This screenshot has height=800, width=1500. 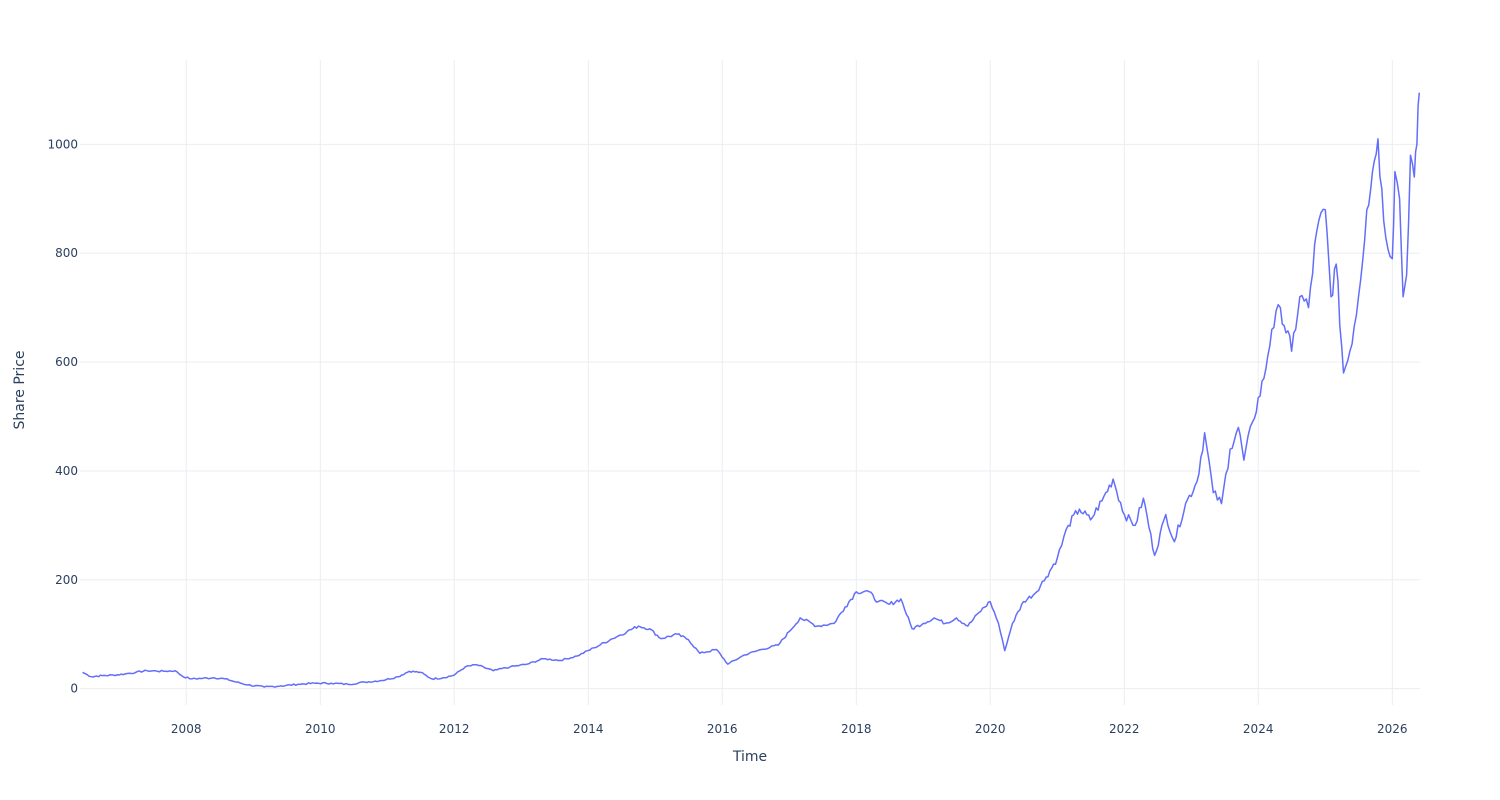 I want to click on x-axis-ticks: 2008 2010 2012 2014 2016 2018 2020 2022 2024 2026, so click(x=789, y=729).